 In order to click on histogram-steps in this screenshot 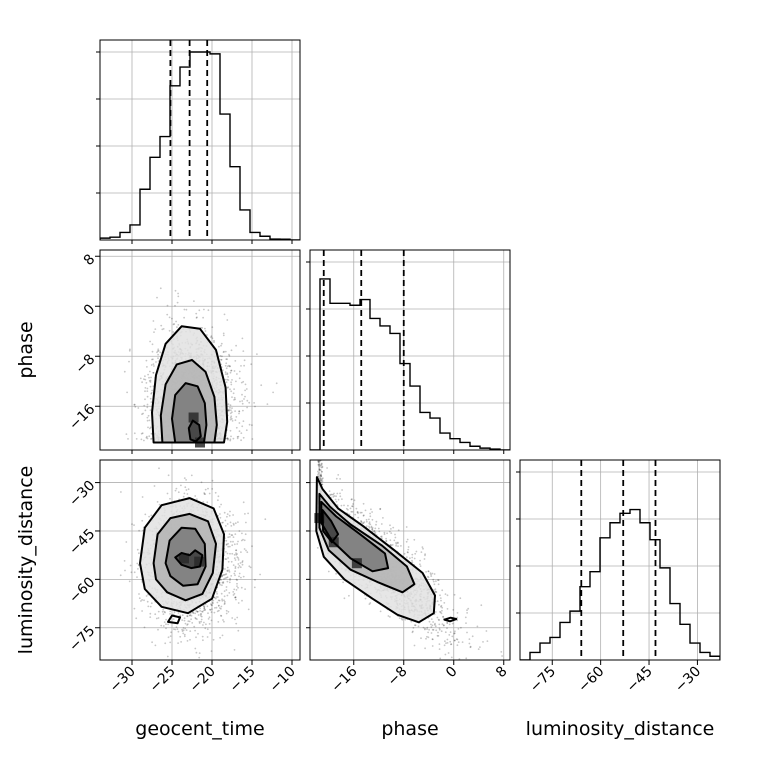, I will do `click(620, 584)`.